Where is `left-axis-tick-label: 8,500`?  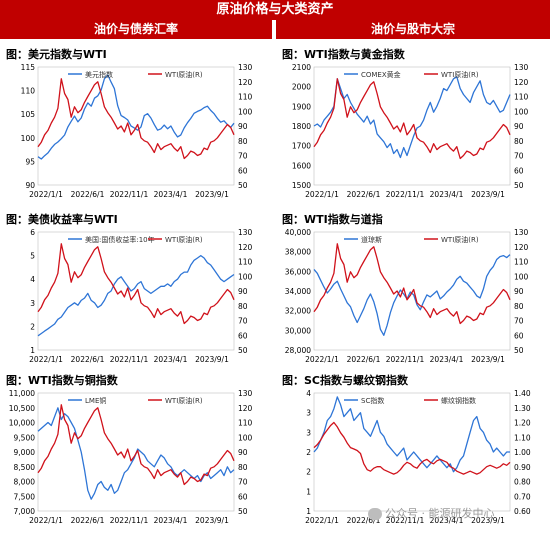 left-axis-tick-label: 8,500 is located at coordinates (25, 467).